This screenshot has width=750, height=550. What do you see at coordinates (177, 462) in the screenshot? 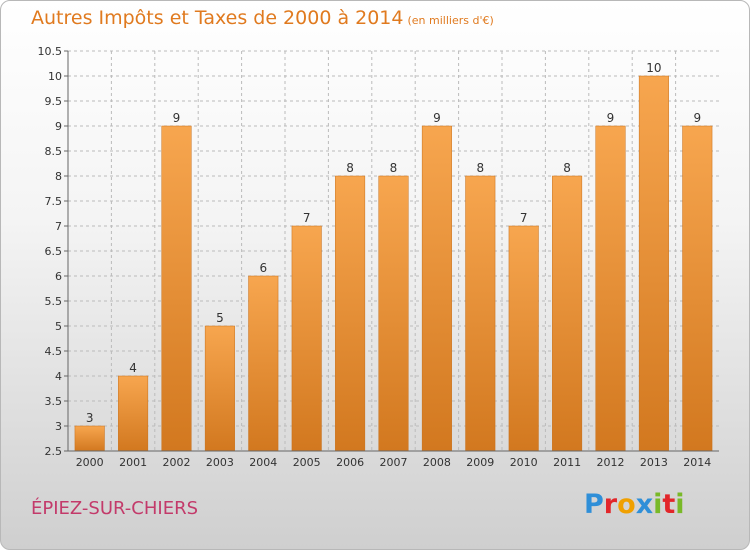
I see `x-tick-label: 2002` at bounding box center [177, 462].